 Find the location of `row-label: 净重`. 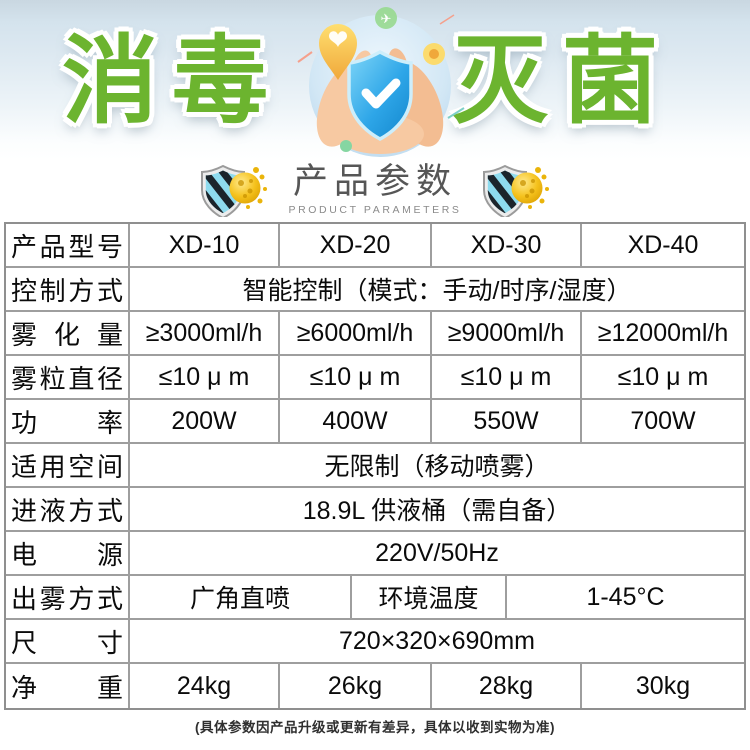

row-label: 净重 is located at coordinates (68, 686).